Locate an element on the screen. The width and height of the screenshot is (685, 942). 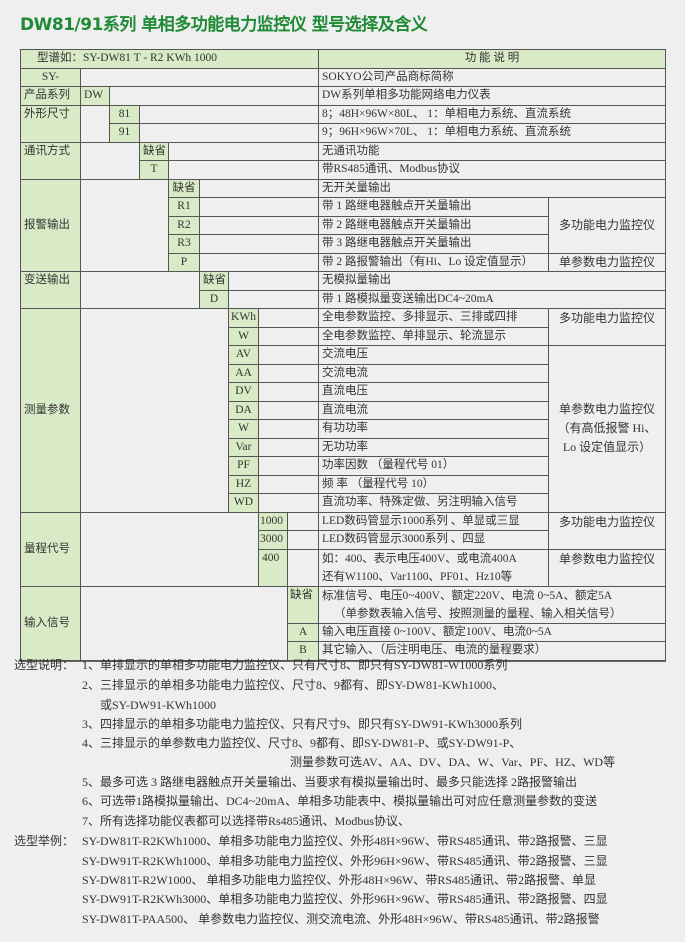
brand-desc: SOKYO公司产品商标简称 is located at coordinates (492, 77).